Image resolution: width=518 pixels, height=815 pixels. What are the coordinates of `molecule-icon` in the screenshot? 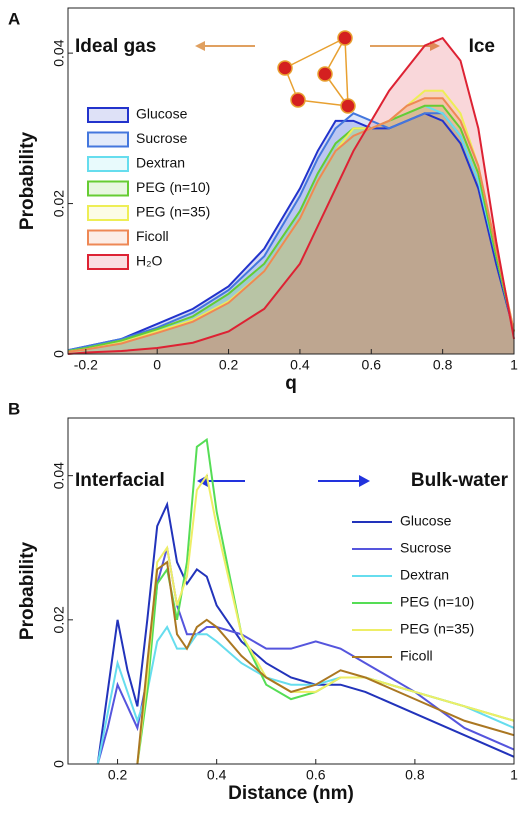 It's located at (316, 72).